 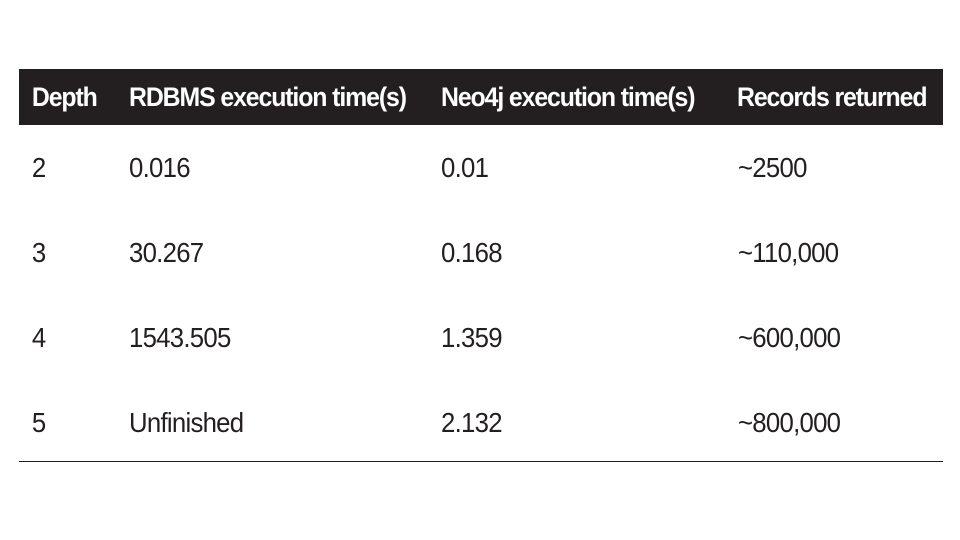 I want to click on cell-rdbms-time: 1543.505, so click(x=180, y=337).